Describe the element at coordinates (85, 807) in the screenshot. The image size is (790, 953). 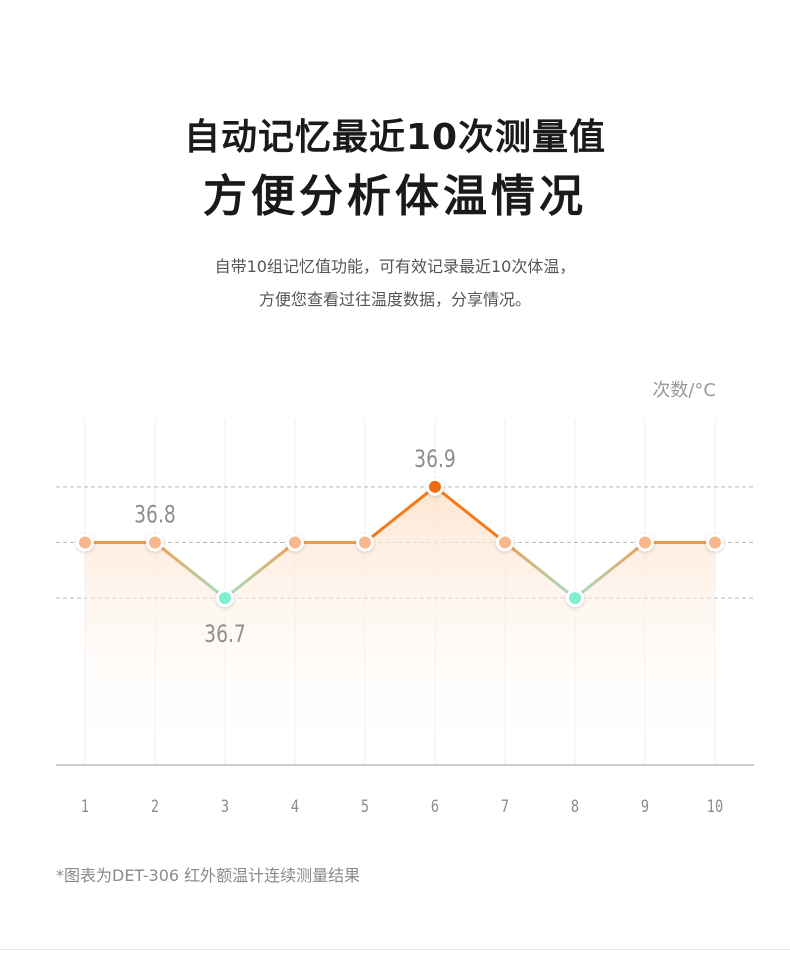
I see `x-tick-label: 1` at that location.